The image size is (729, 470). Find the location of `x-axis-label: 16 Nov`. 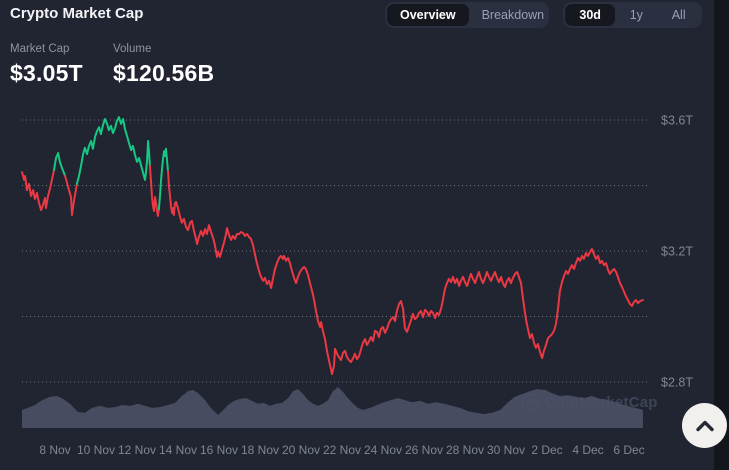

x-axis-label: 16 Nov is located at coordinates (219, 450).